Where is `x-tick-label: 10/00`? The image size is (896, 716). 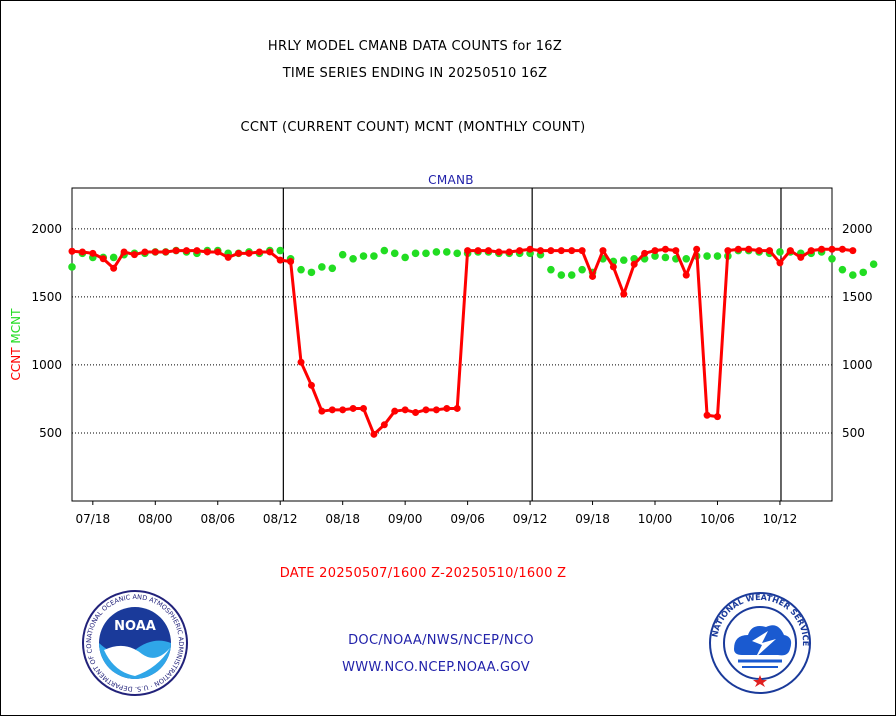
x-tick-label: 10/00 is located at coordinates (655, 519).